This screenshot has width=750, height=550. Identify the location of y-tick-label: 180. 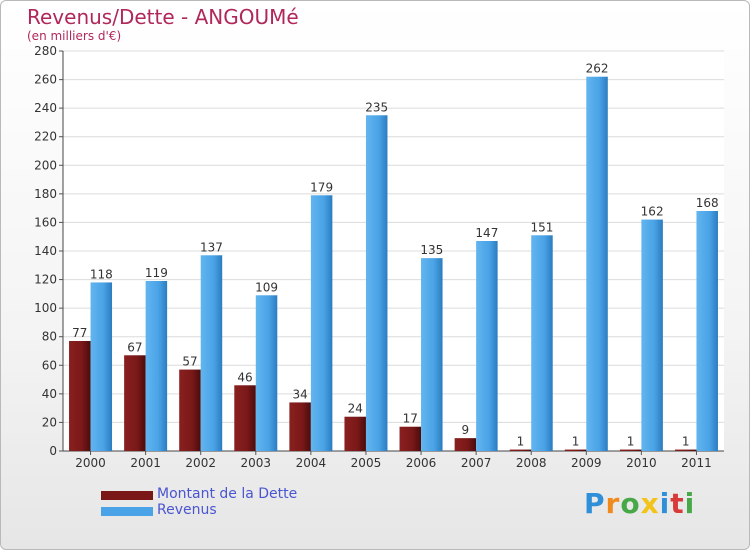
(45, 194).